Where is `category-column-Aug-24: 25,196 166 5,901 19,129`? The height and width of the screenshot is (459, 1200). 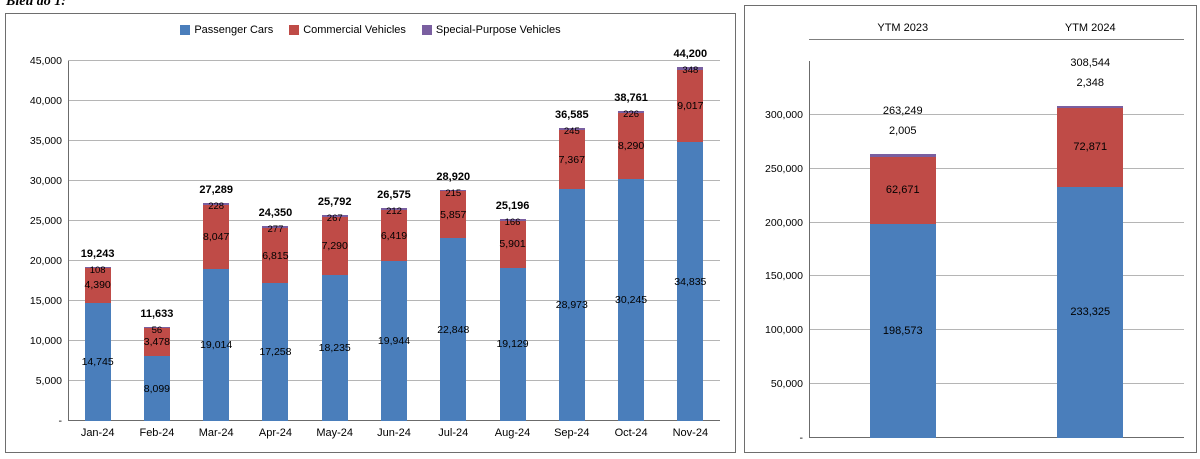 category-column-Aug-24: 25,196 166 5,901 19,129 is located at coordinates (512, 241).